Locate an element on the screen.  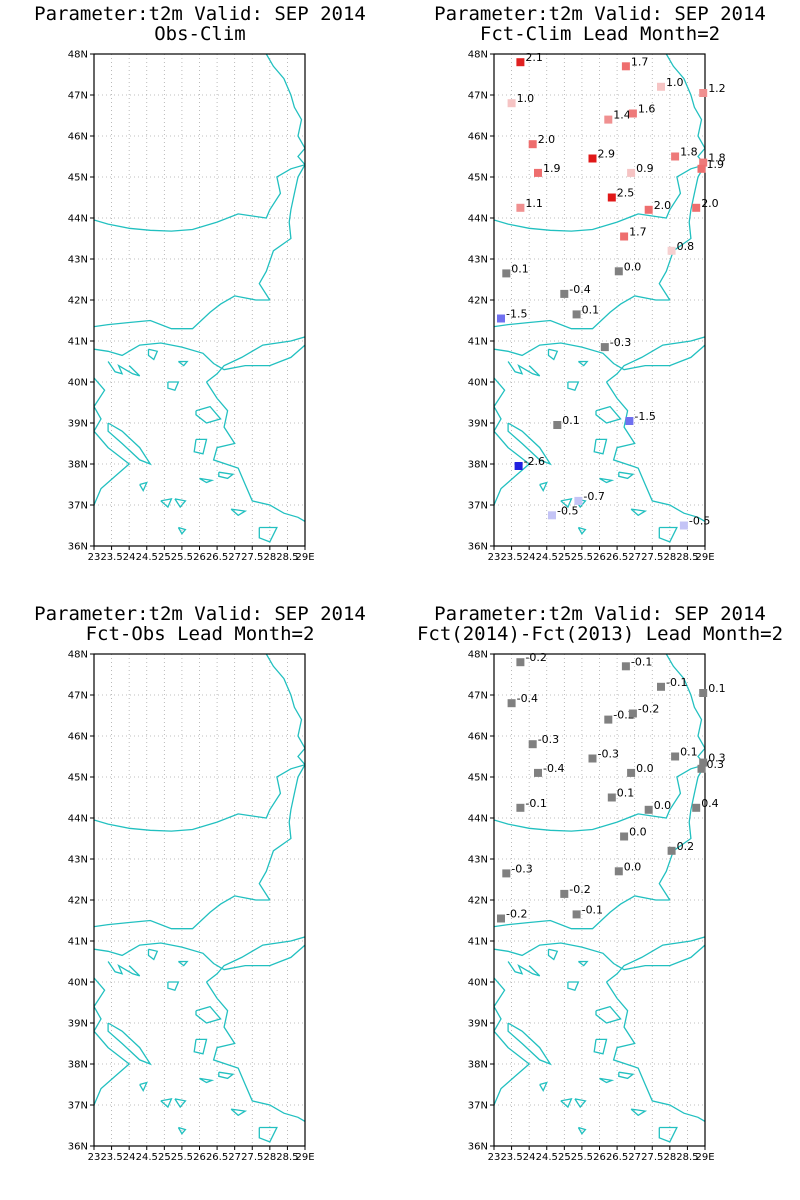
lat-label: 43N is located at coordinates (78, 260).